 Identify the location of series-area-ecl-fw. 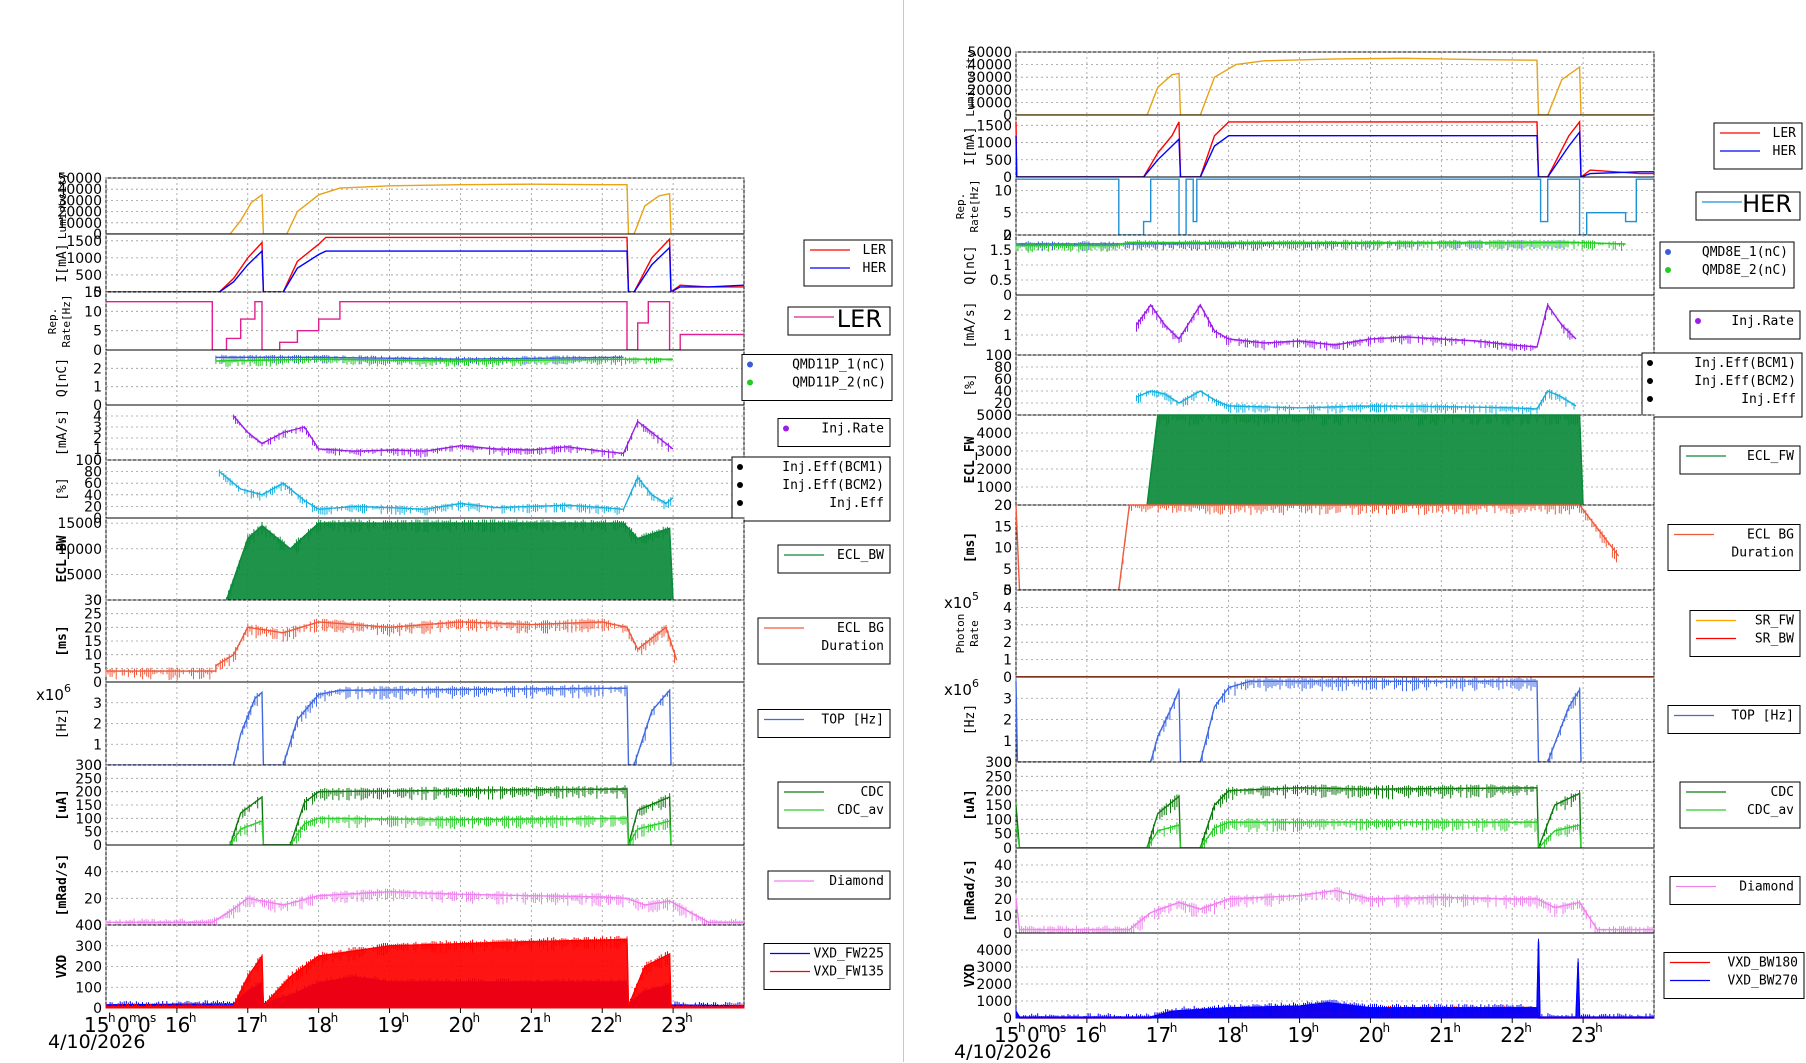
(1365, 460).